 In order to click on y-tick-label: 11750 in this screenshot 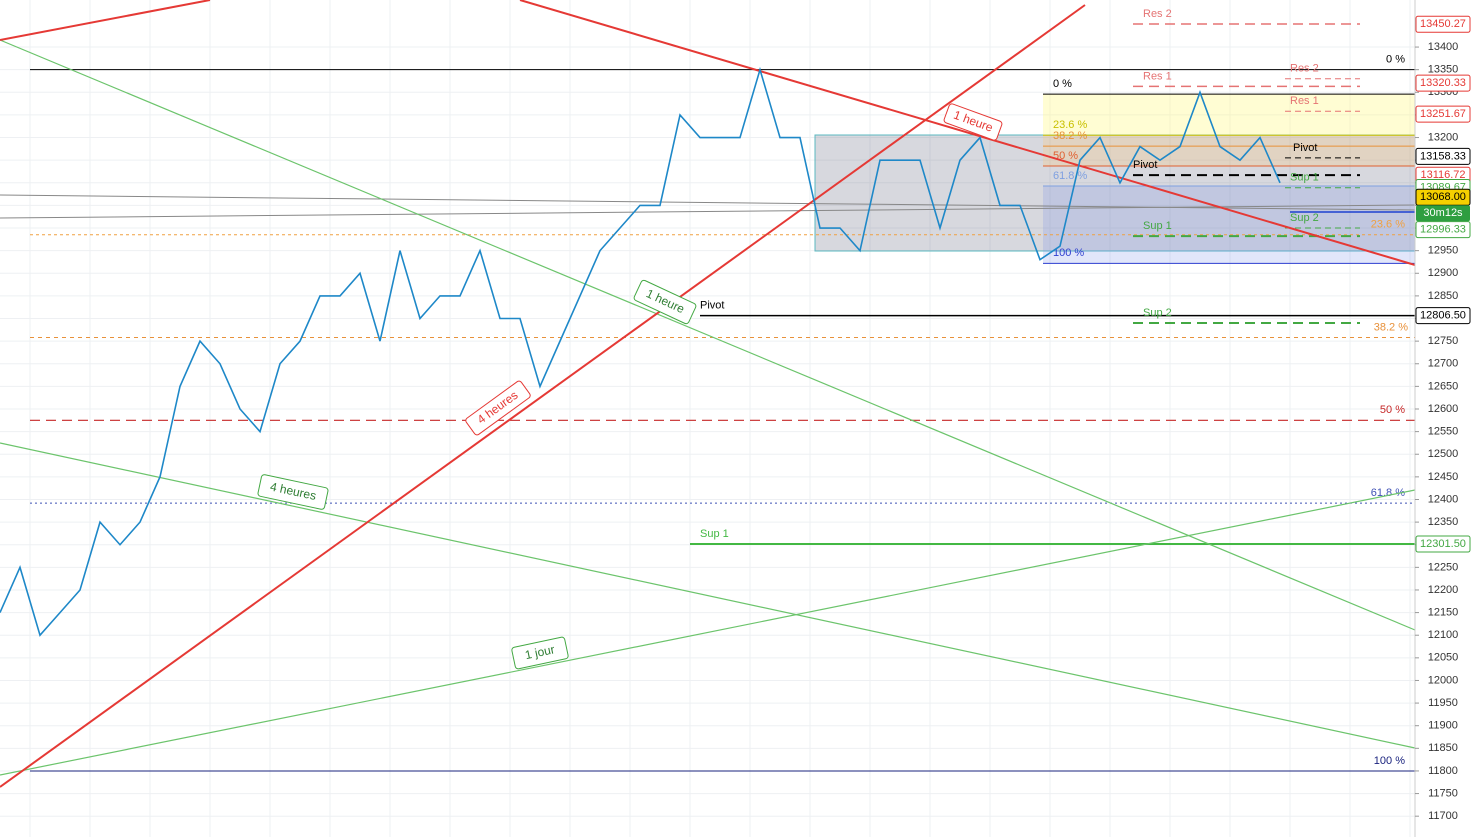, I will do `click(1443, 793)`.